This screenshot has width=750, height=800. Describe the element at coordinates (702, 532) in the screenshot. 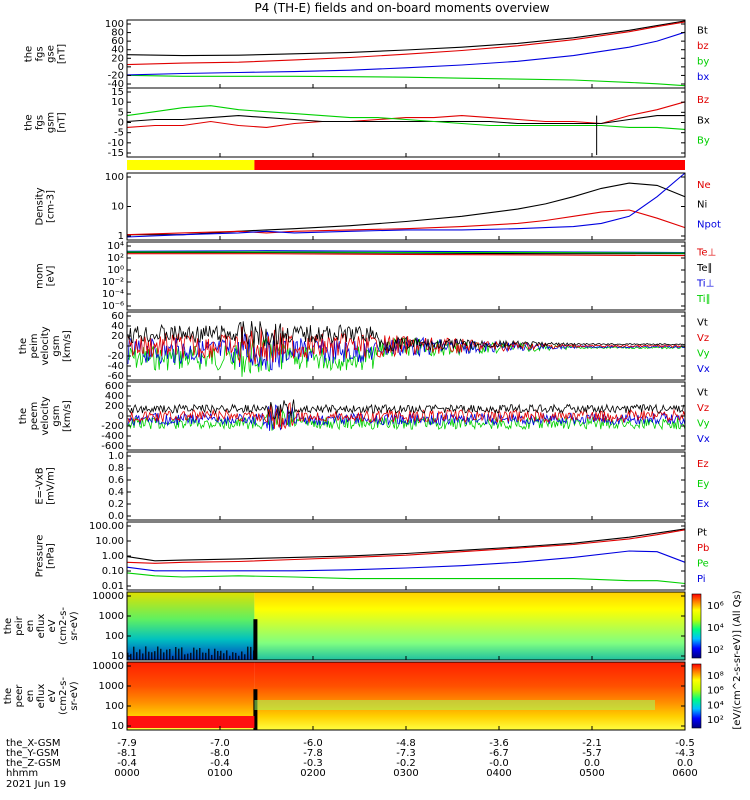

I see `pressure-legend-entry: Pt` at that location.